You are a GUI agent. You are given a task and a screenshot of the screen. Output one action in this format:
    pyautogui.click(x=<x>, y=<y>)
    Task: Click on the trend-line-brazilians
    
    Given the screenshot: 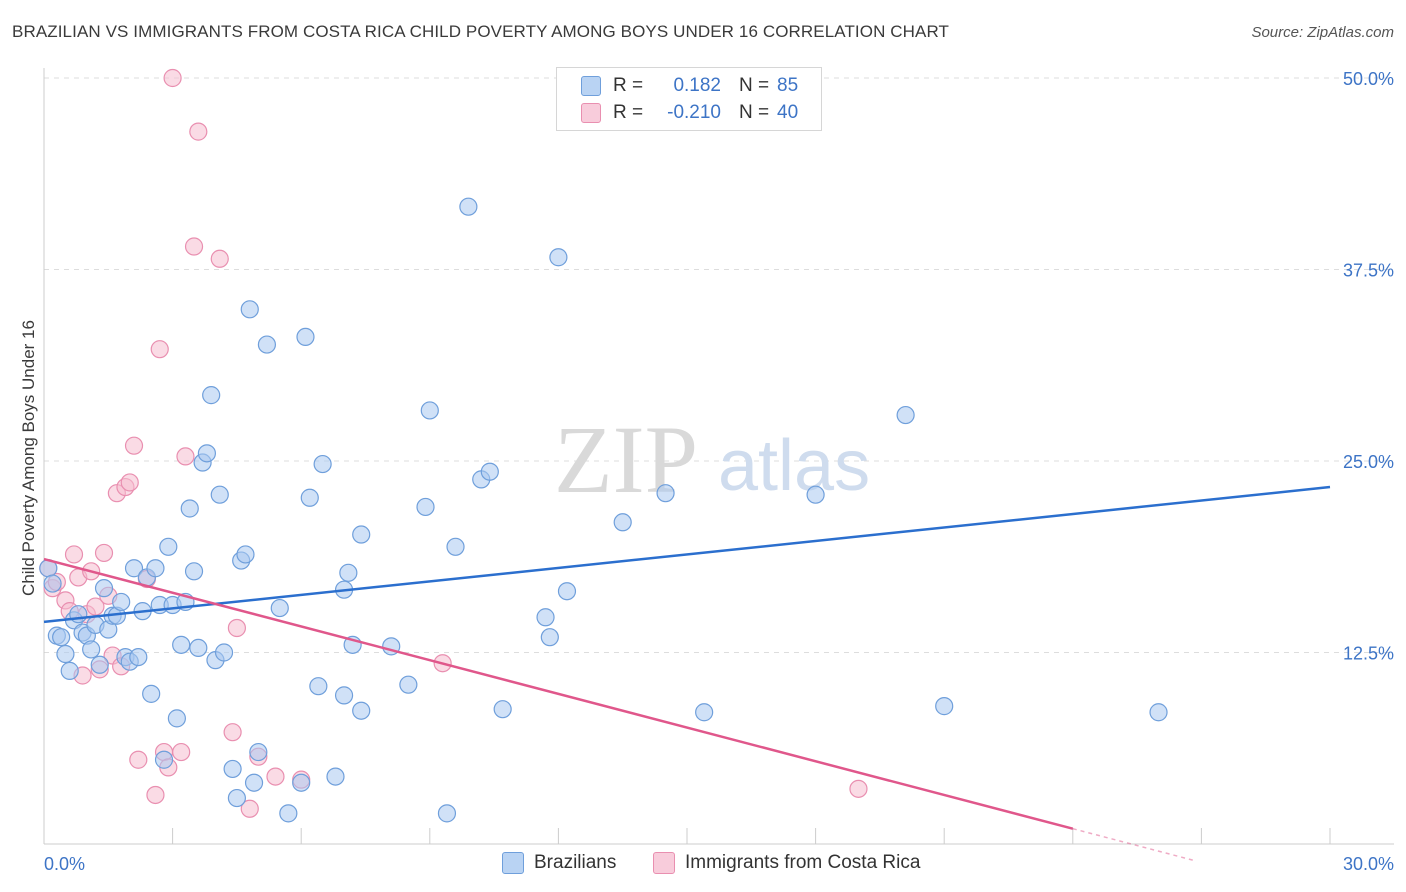 What is the action you would take?
    pyautogui.click(x=687, y=554)
    